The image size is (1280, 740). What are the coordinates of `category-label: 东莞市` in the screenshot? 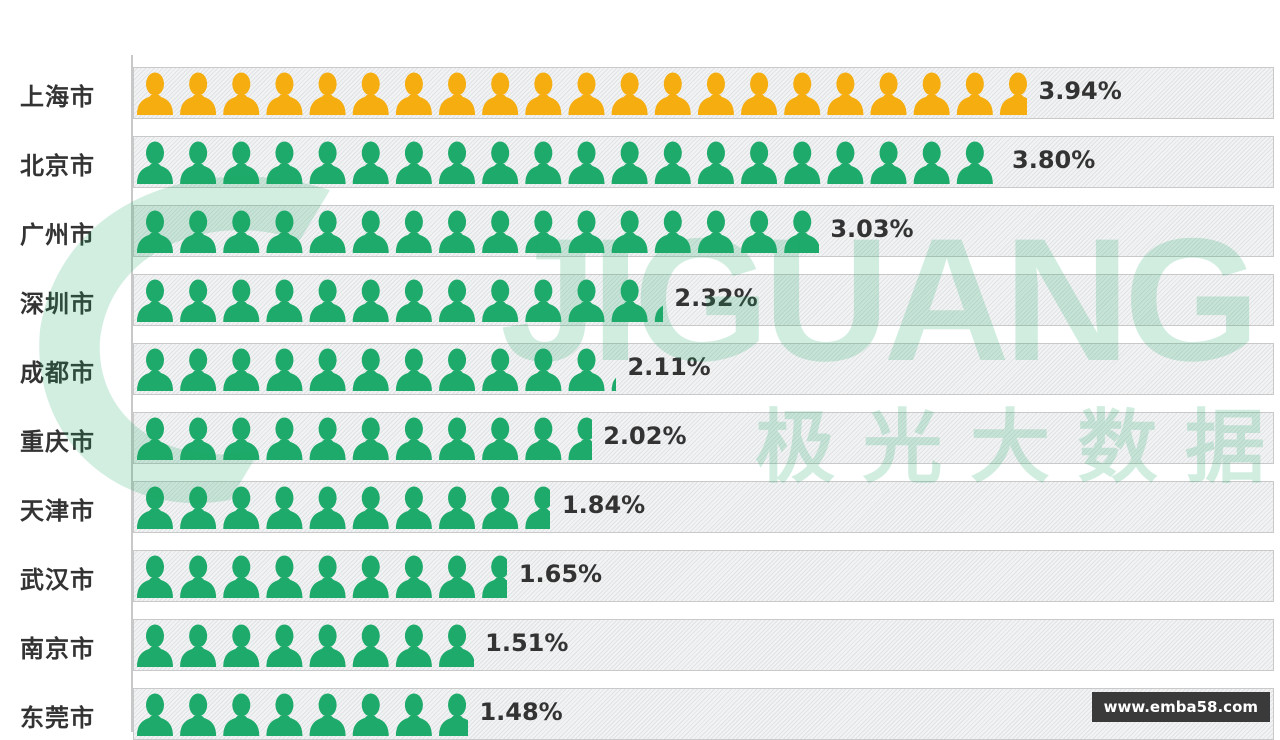 It's located at (57, 718).